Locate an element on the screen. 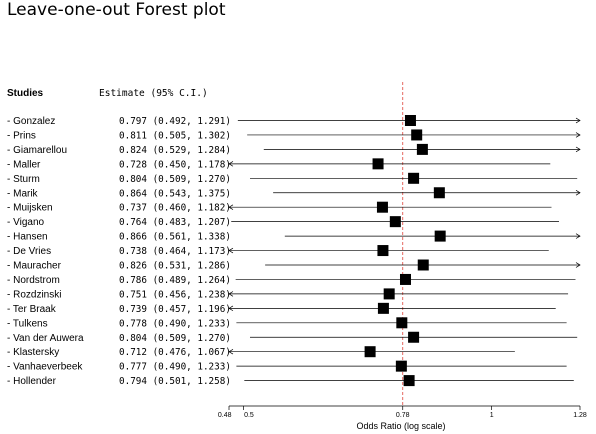  estimate-label: 0.866 (0.561, 1.338) is located at coordinates (175, 237).